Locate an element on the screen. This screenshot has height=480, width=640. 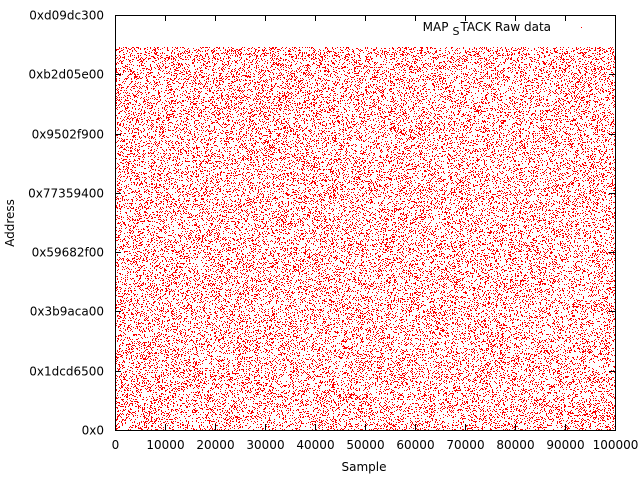
x-tick-label: 70000 is located at coordinates (465, 445).